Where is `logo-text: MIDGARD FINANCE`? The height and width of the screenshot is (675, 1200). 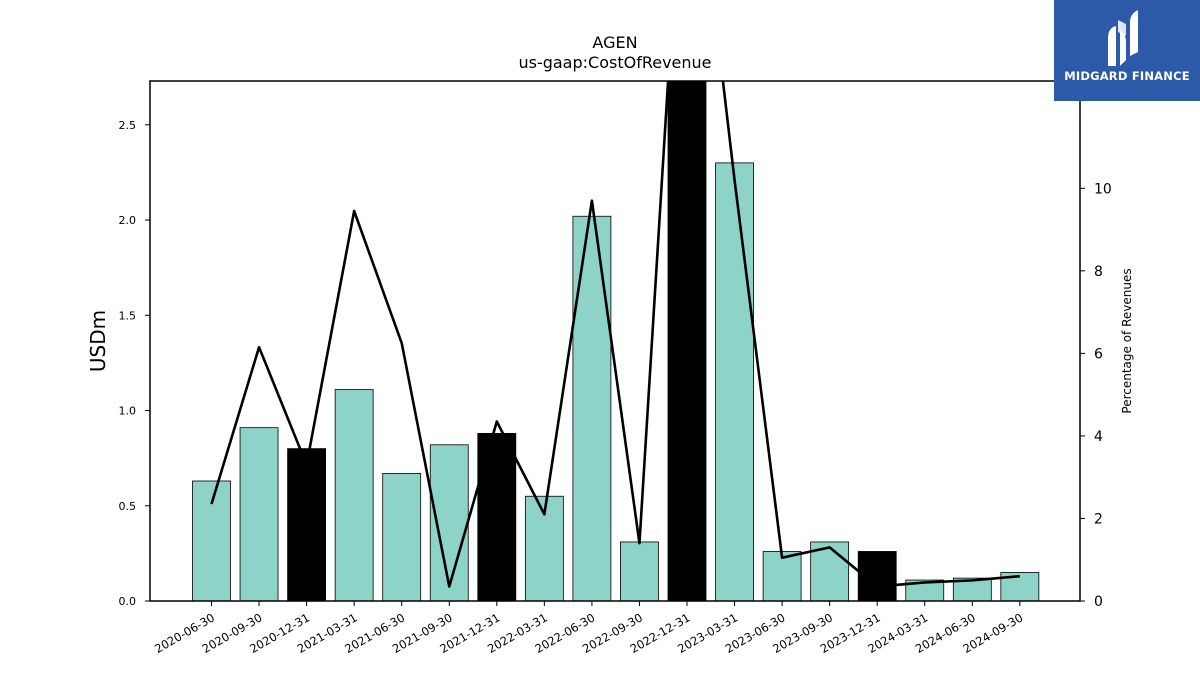 logo-text: MIDGARD FINANCE is located at coordinates (1127, 76).